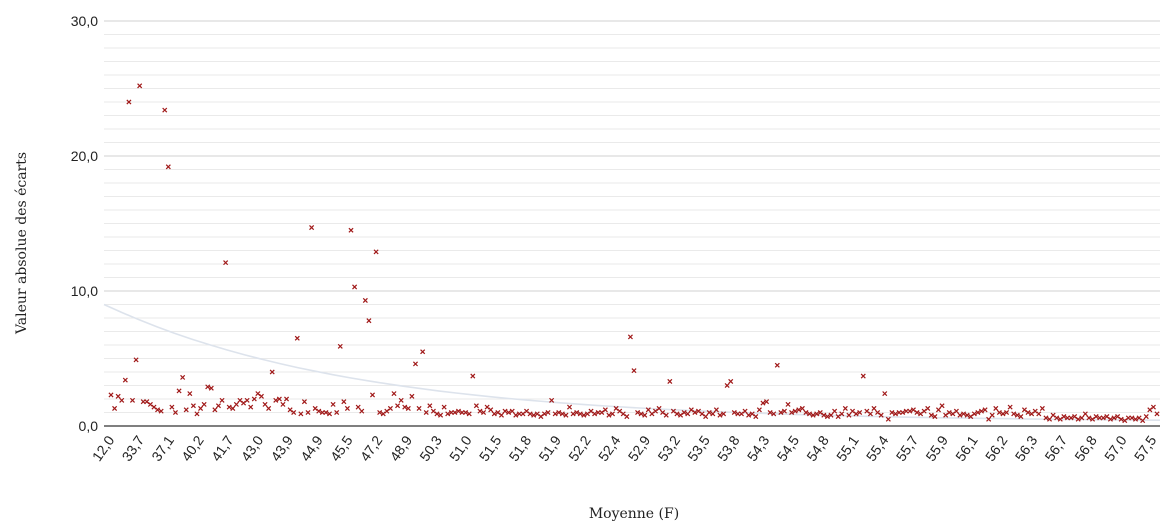 The height and width of the screenshot is (525, 1171). I want to click on x-tick-label: 50,3, so click(430, 448).